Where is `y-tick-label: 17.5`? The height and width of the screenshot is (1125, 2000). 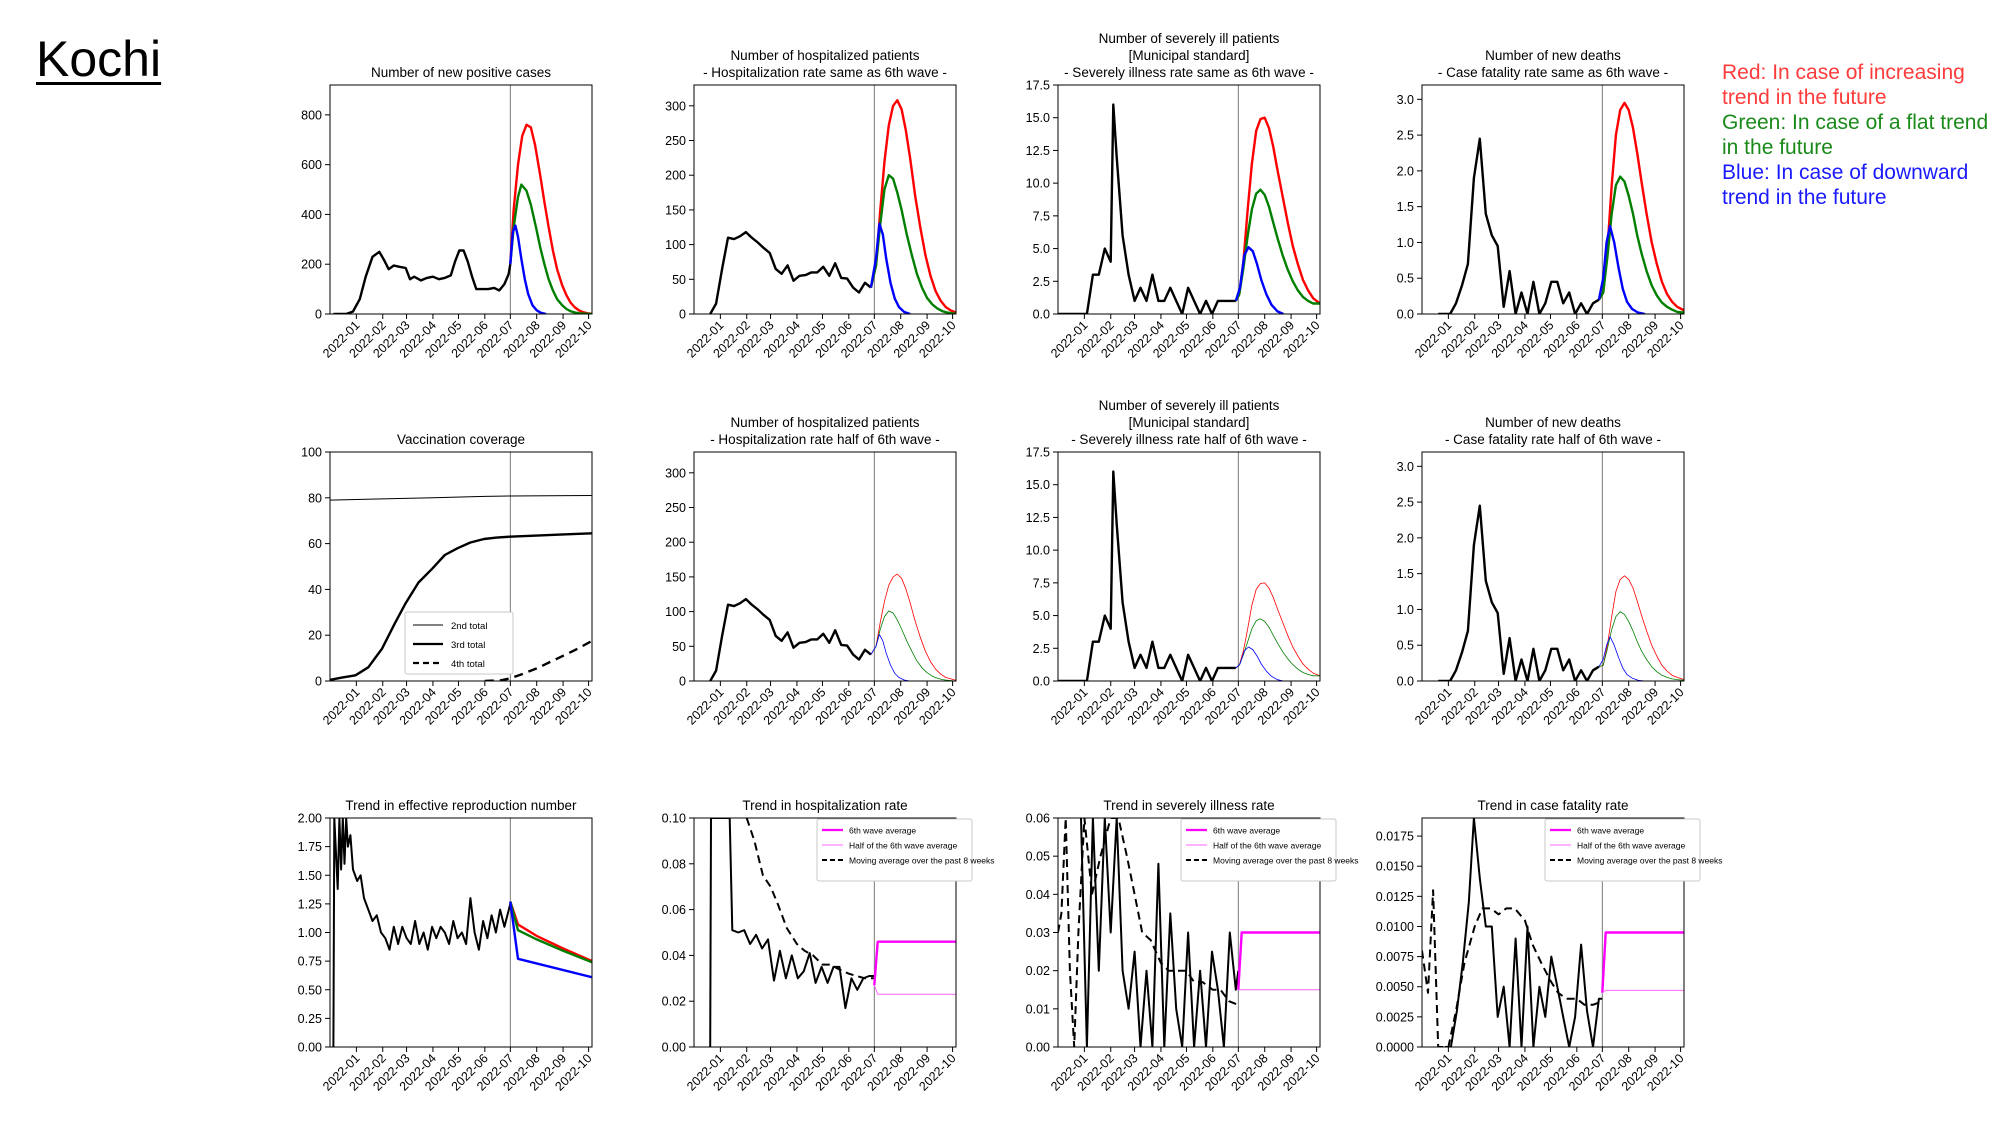 y-tick-label: 17.5 is located at coordinates (1038, 453).